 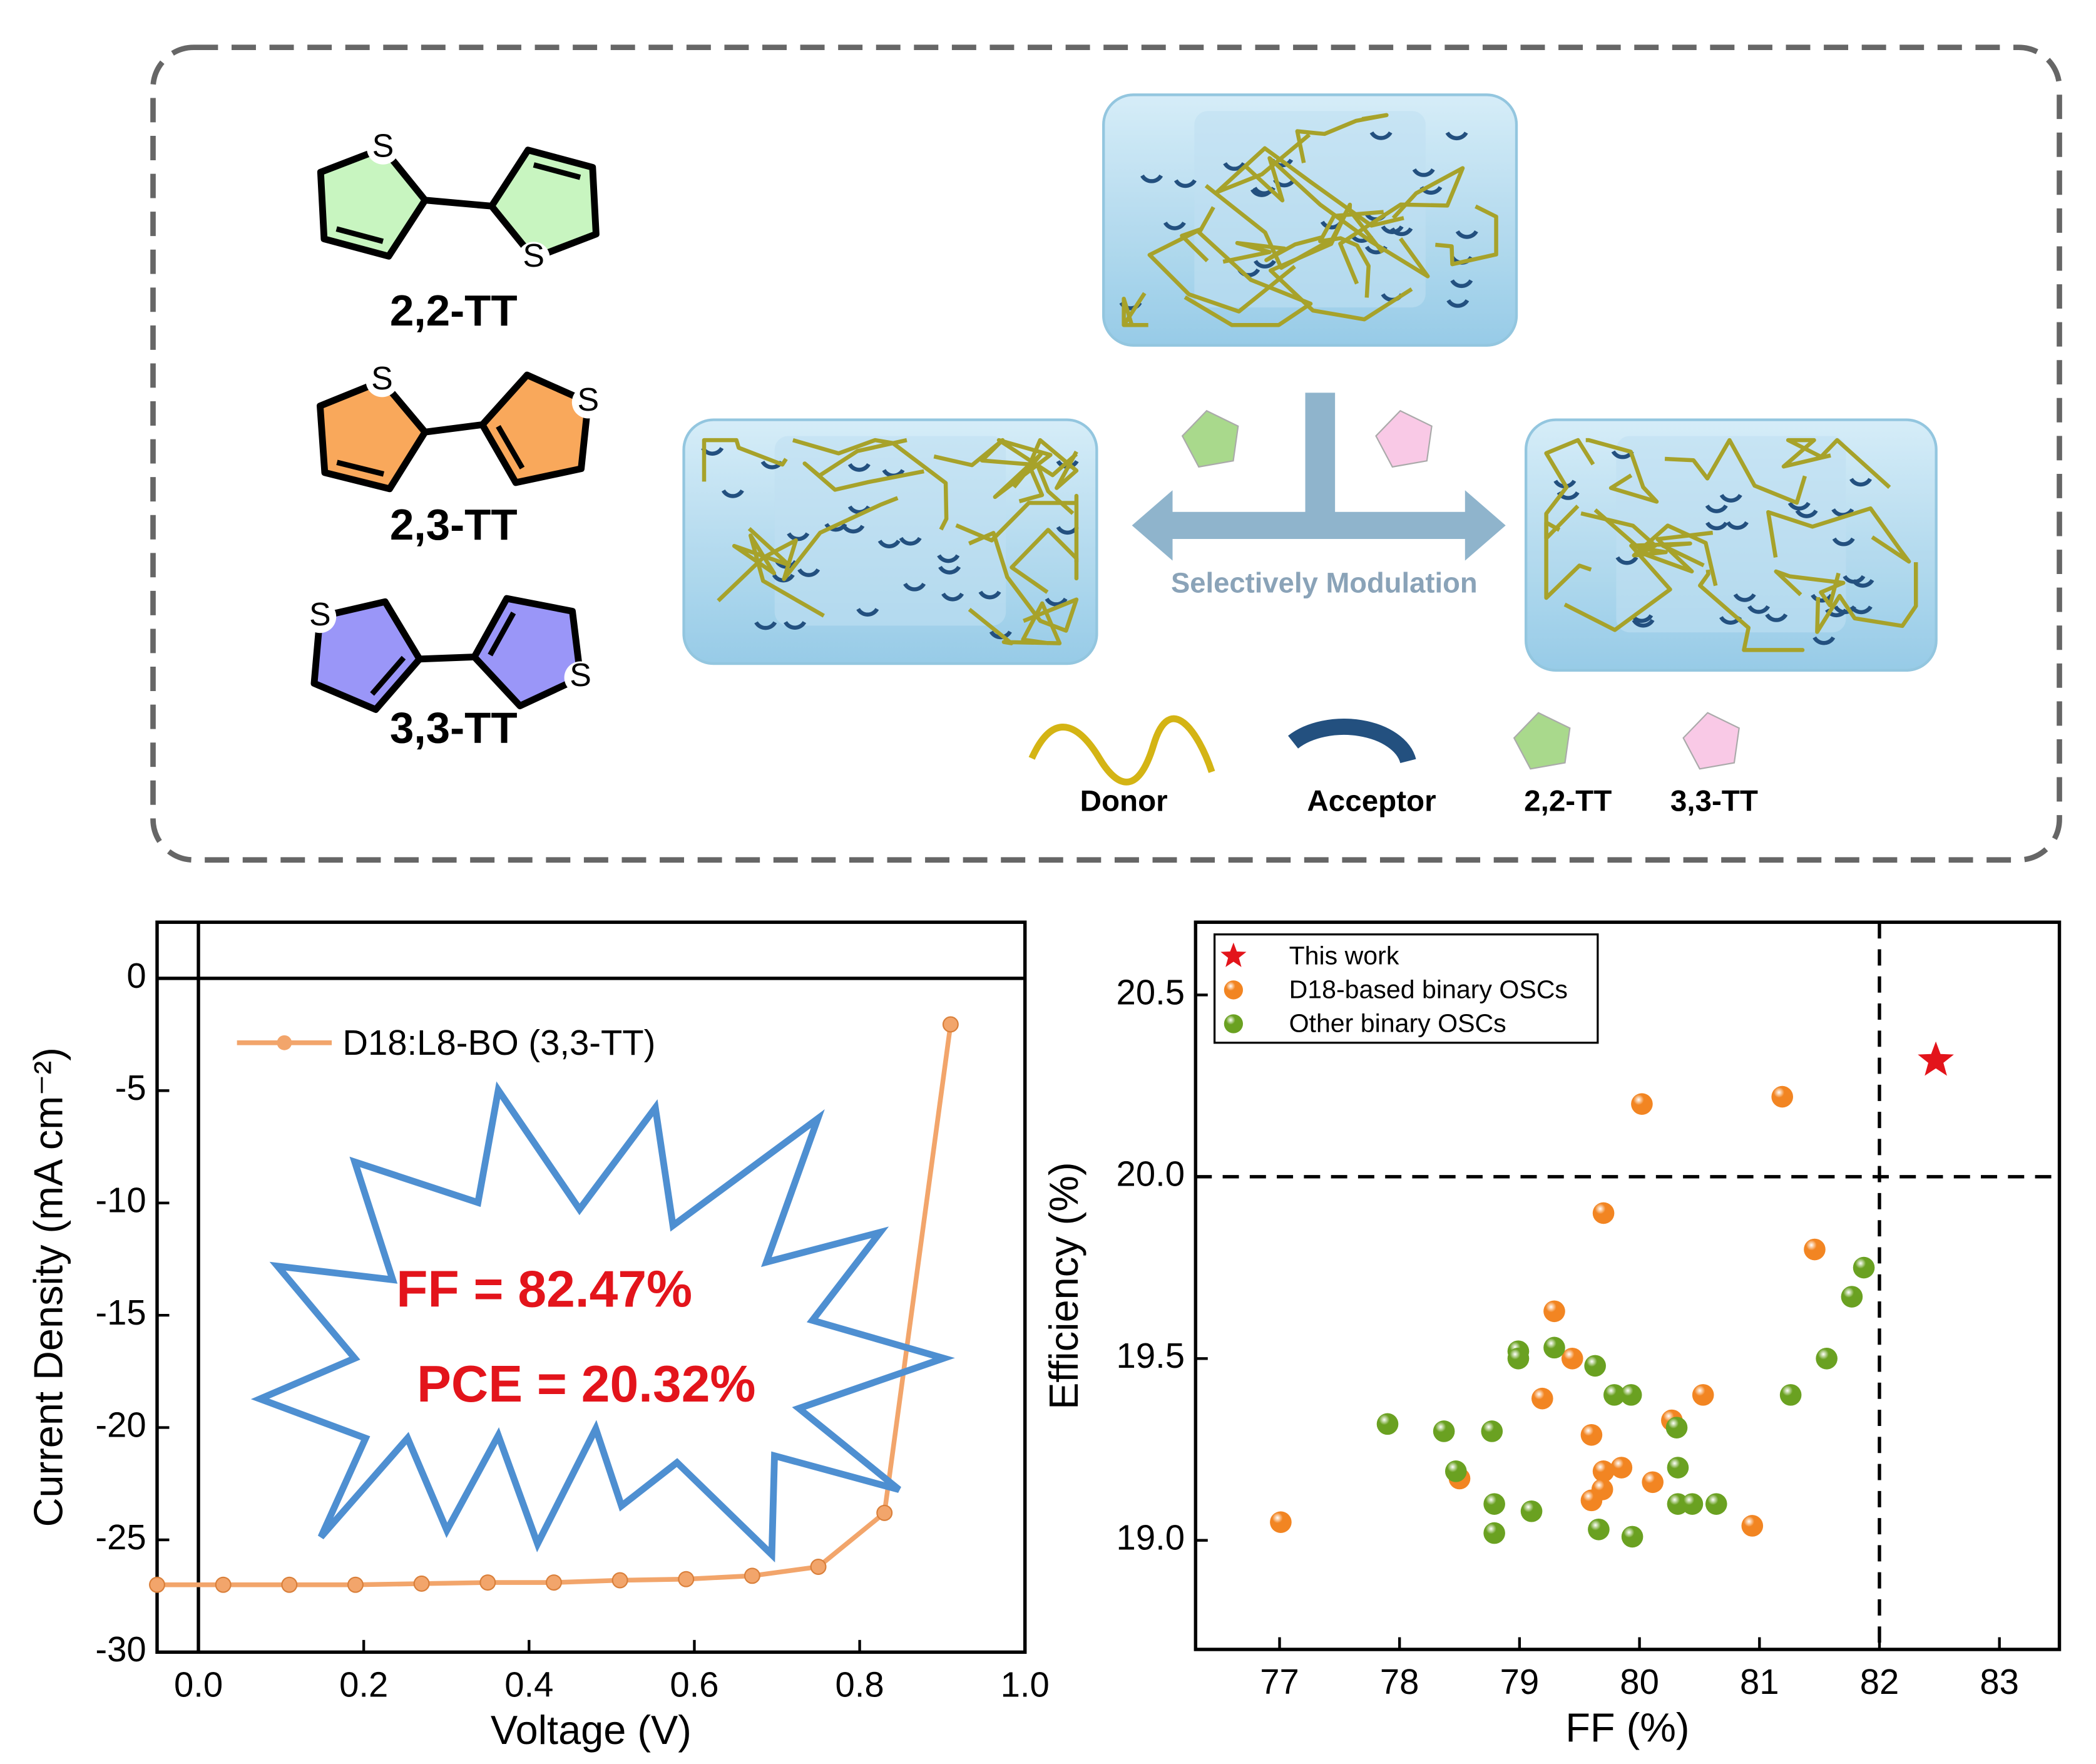 What do you see at coordinates (1428, 989) in the screenshot?
I see `legend-text: D18-based binary OSCs` at bounding box center [1428, 989].